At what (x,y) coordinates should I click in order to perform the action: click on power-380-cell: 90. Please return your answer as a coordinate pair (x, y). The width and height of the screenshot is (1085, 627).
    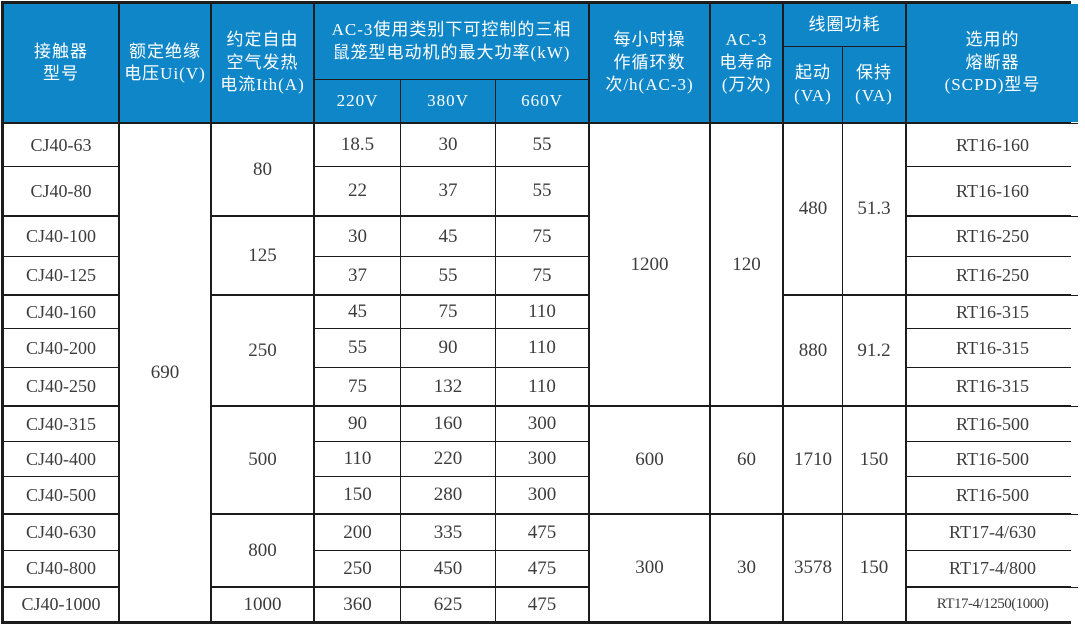
    Looking at the image, I should click on (448, 348).